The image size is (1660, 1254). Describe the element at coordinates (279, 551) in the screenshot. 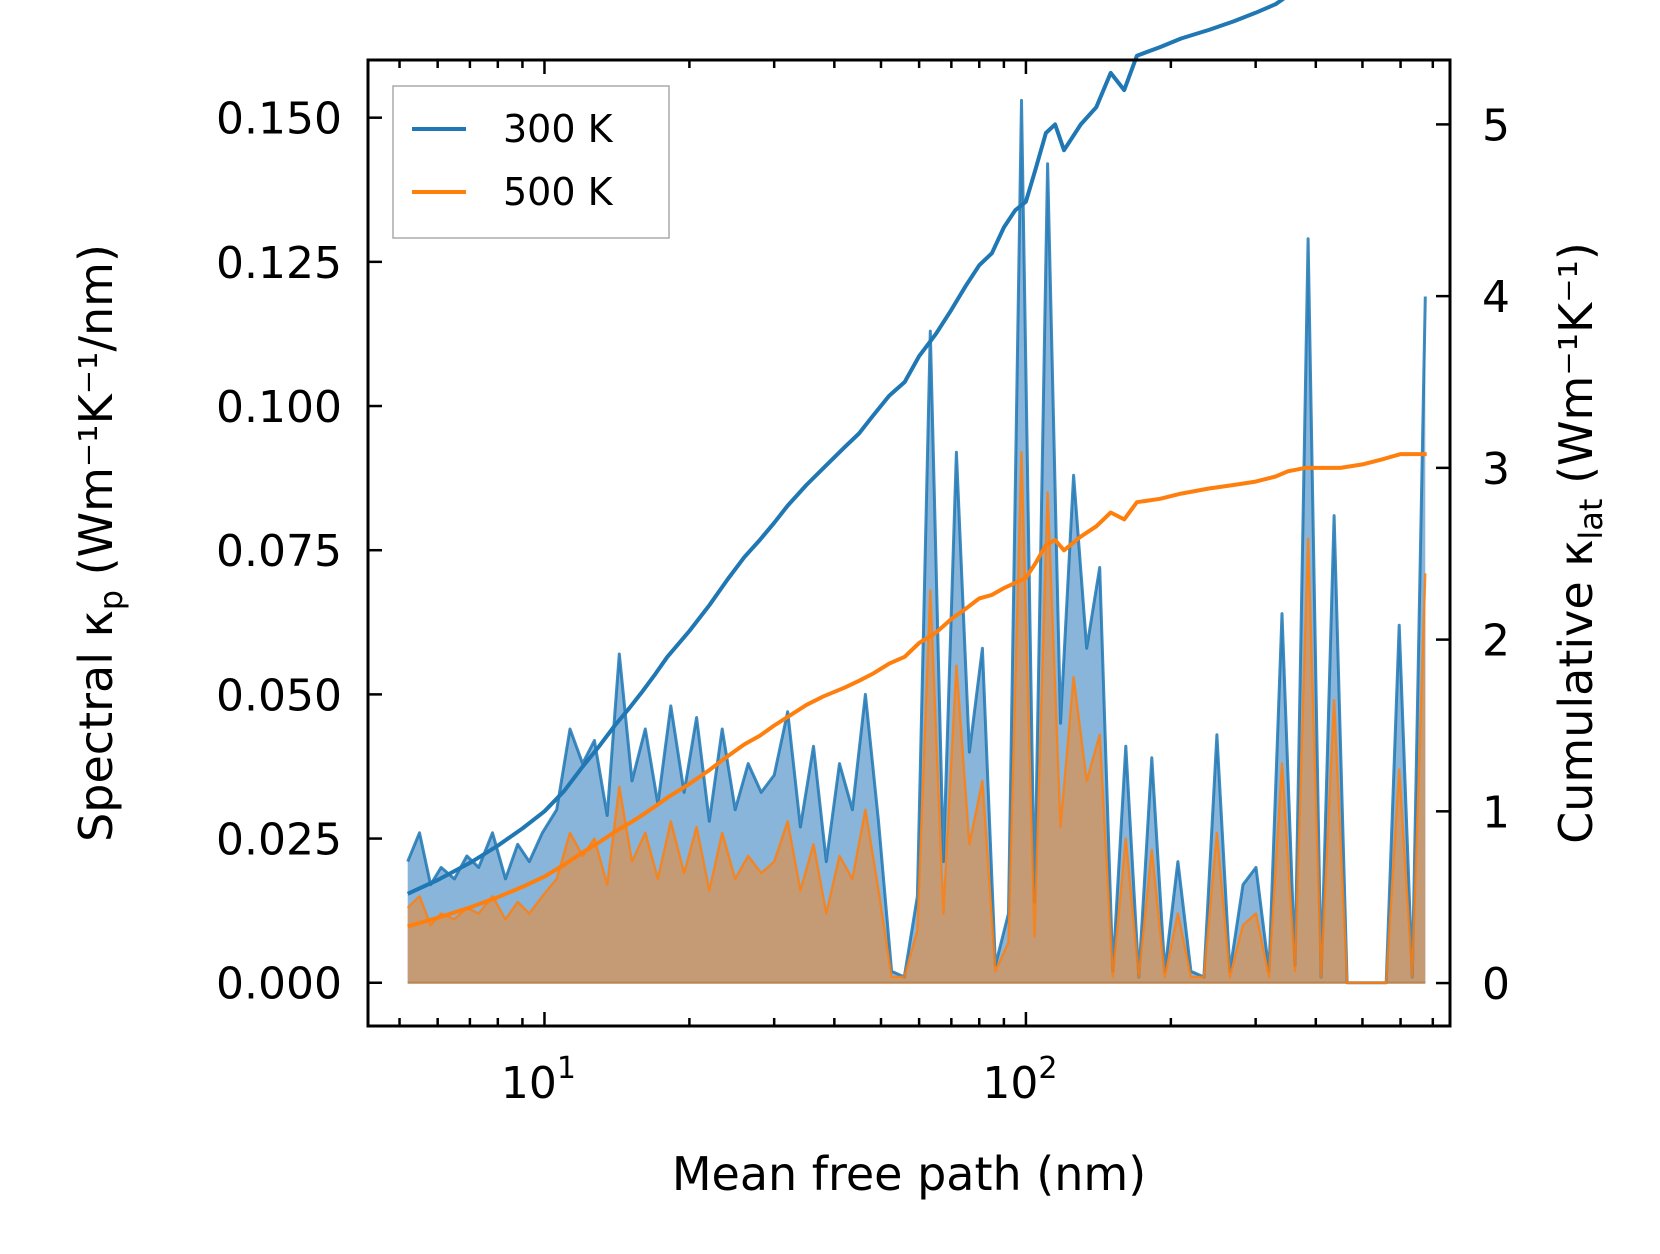

I see `y-left-tick-label: 0.075` at that location.